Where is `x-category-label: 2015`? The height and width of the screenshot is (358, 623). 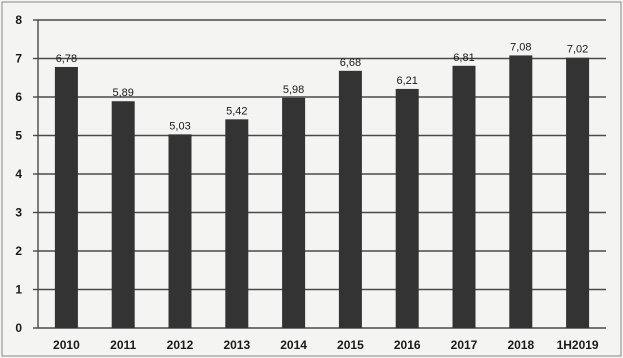
x-category-label: 2015 is located at coordinates (350, 345).